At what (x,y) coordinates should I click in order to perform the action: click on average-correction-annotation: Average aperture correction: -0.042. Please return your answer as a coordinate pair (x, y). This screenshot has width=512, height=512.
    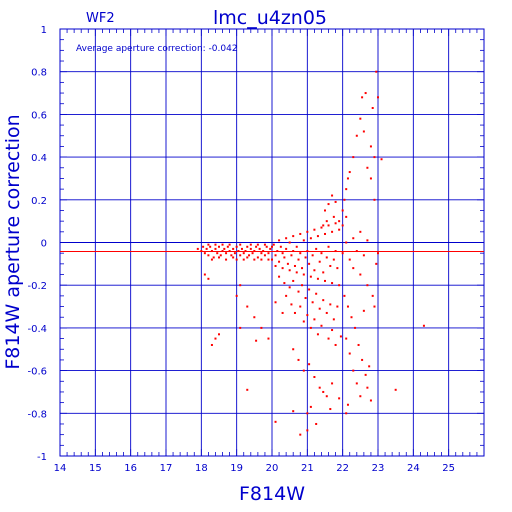
    Looking at the image, I should click on (157, 49).